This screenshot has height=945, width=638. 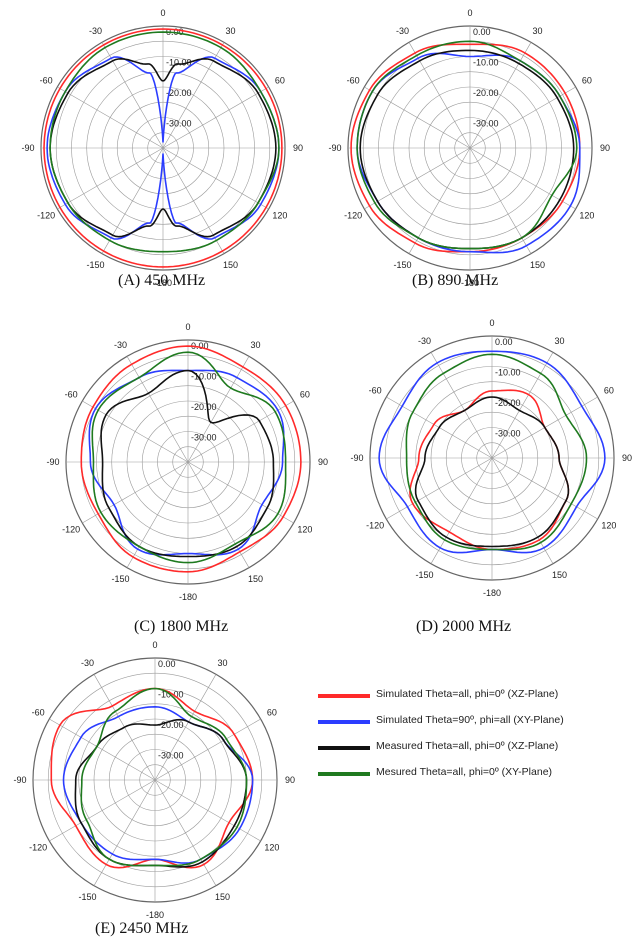 I want to click on caption-c: (C) 1800 MHz, so click(x=181, y=626).